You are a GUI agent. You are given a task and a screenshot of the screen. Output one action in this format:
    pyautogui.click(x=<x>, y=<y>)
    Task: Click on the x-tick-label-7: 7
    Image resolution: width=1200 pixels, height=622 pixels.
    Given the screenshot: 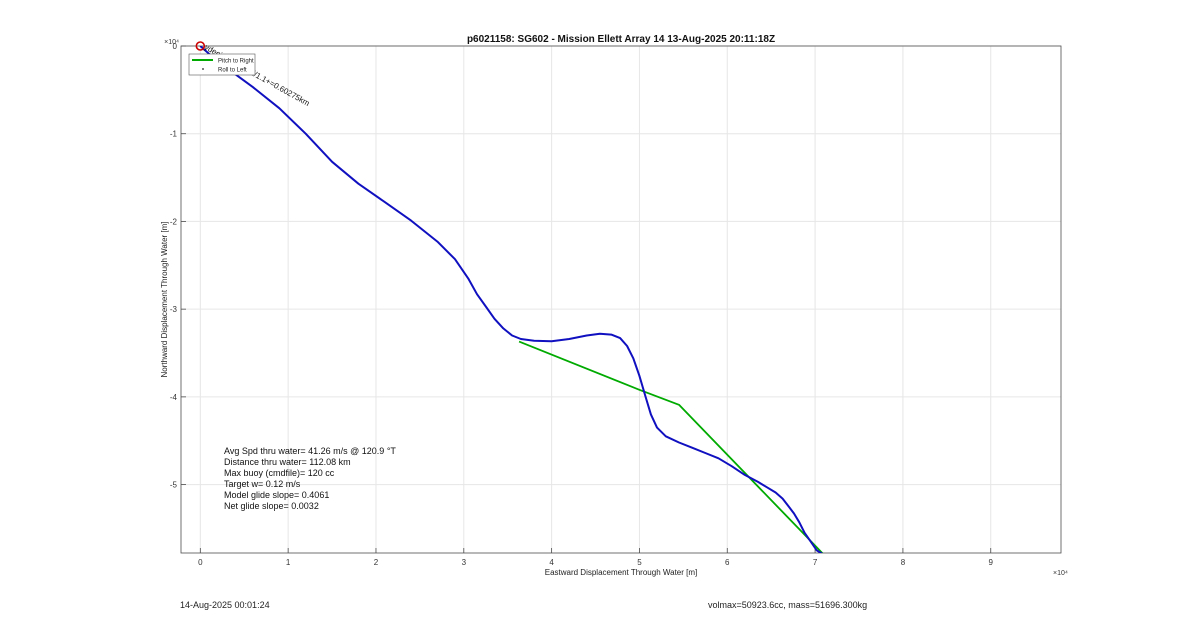 What is the action you would take?
    pyautogui.click(x=815, y=562)
    